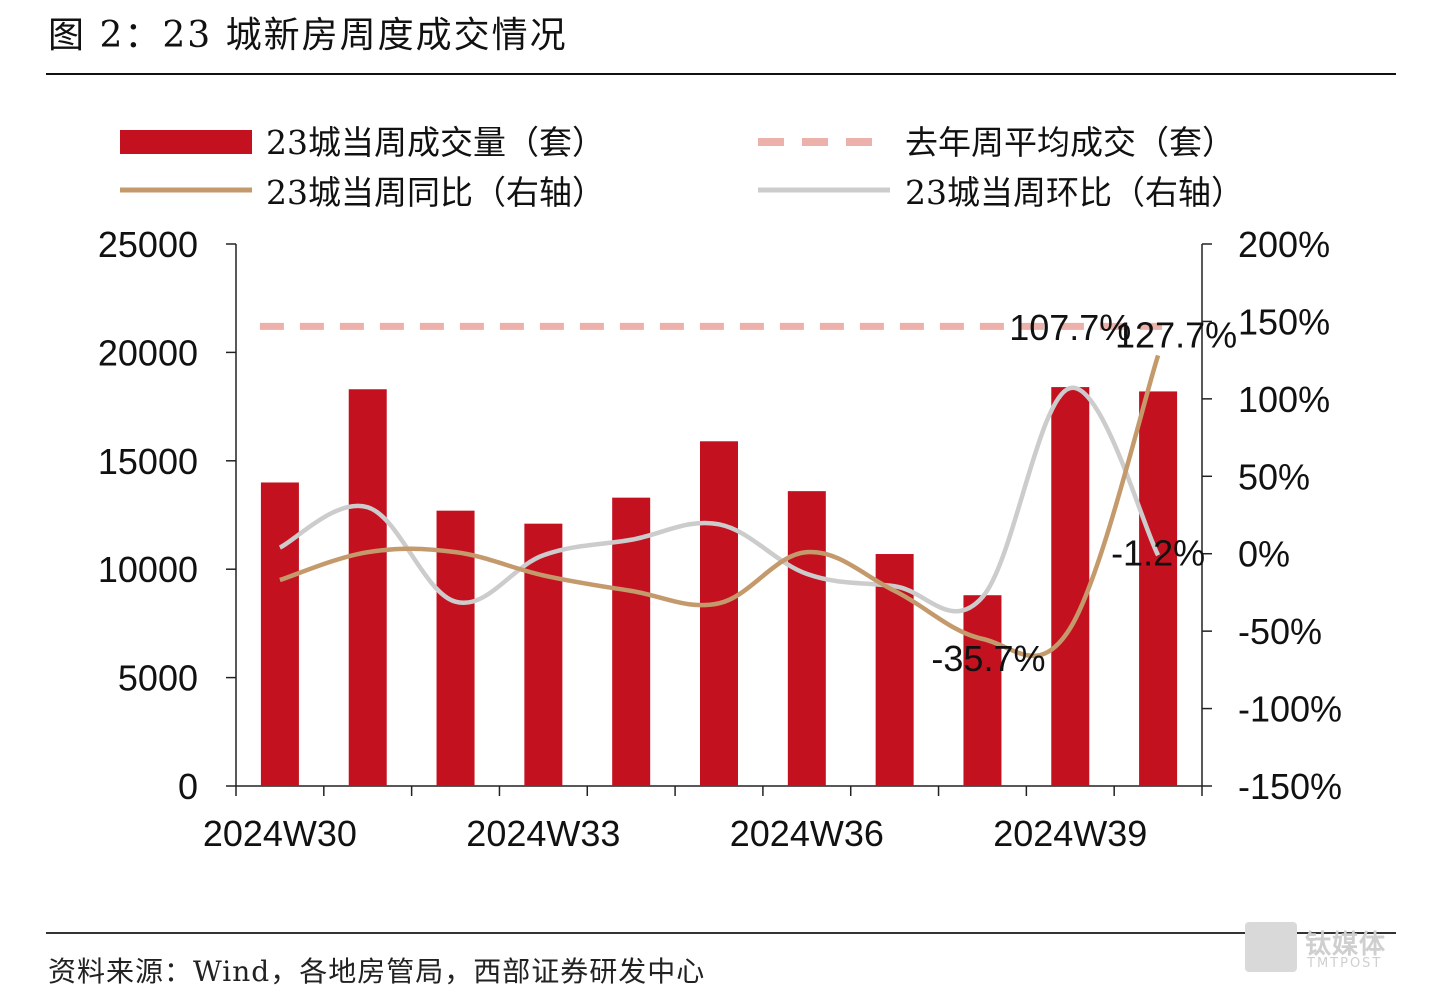  Describe the element at coordinates (1176, 334) in the screenshot. I see `data-label: 127.7%` at that location.